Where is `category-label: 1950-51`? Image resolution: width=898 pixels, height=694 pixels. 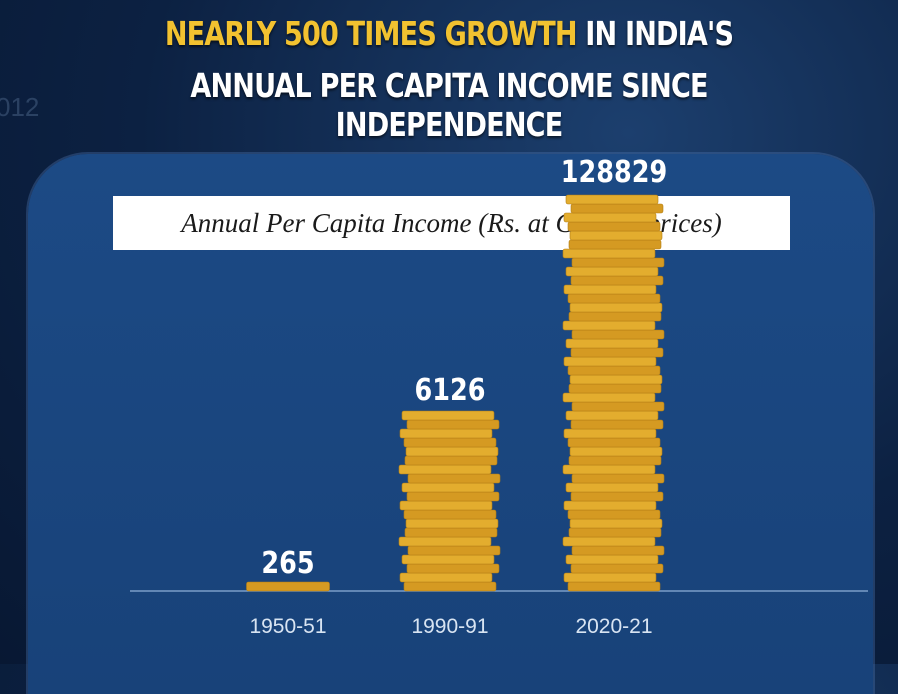 category-label: 1950-51 is located at coordinates (287, 626).